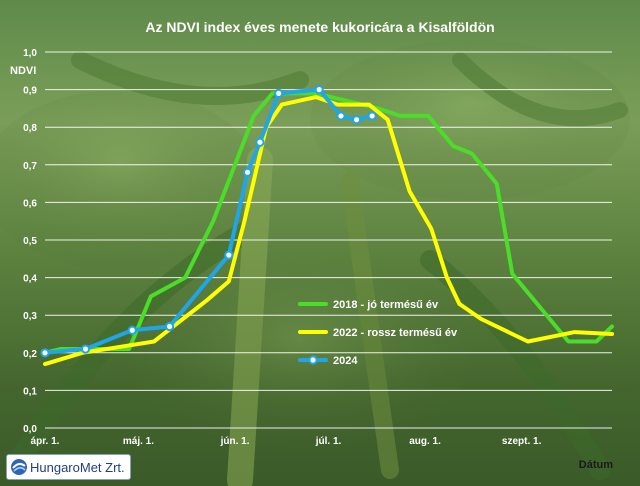 The height and width of the screenshot is (486, 640). Describe the element at coordinates (30, 53) in the screenshot. I see `y-tick-label: 1,0` at that location.